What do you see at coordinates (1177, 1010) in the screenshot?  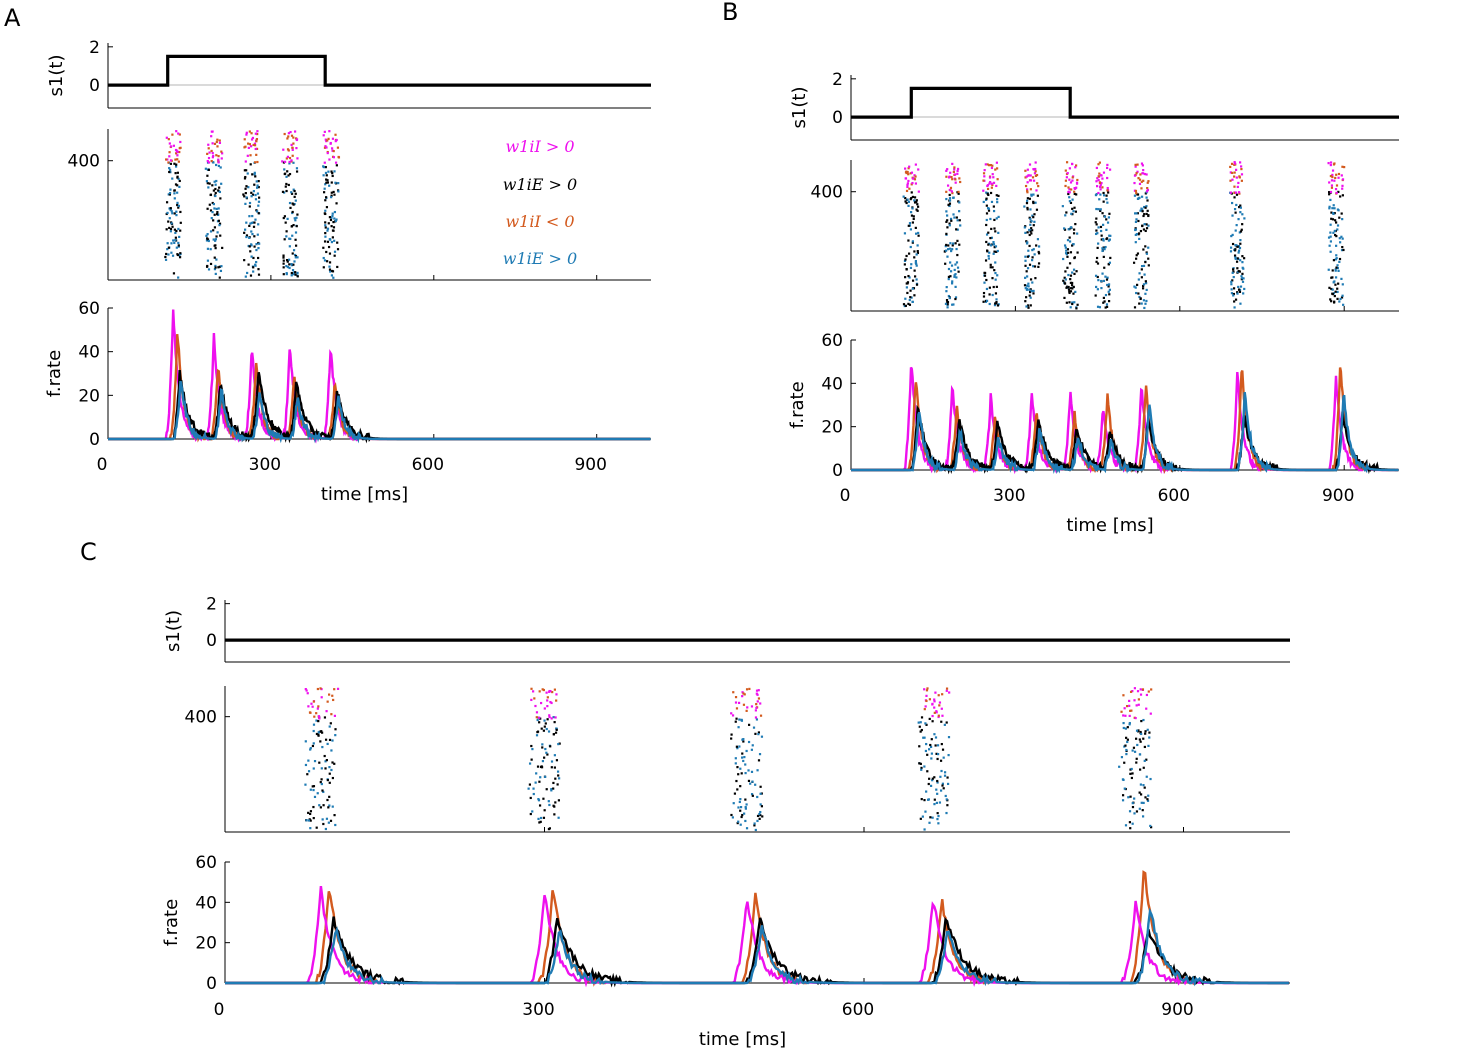 I see `rate-xtick-label: 900` at bounding box center [1177, 1010].